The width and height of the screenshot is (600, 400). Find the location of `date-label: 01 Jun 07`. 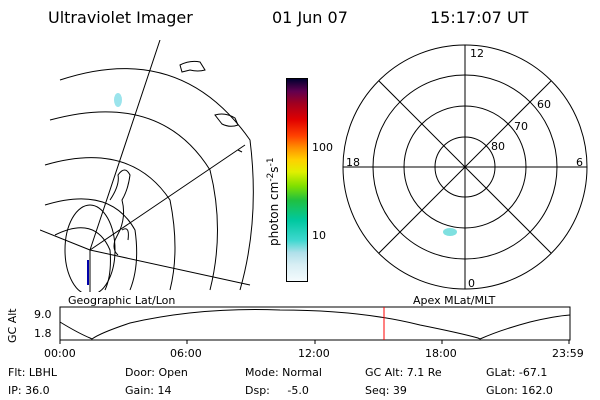

date-label: 01 Jun 07 is located at coordinates (310, 17).